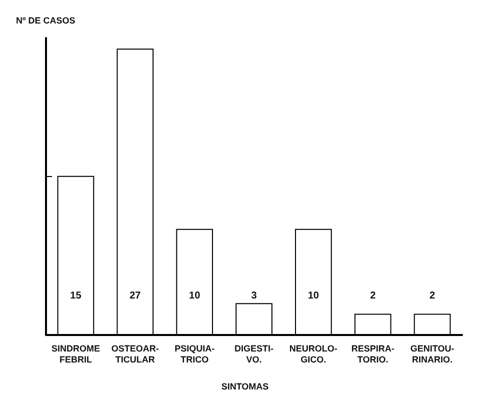  I want to click on data-label: 15, so click(76, 296).